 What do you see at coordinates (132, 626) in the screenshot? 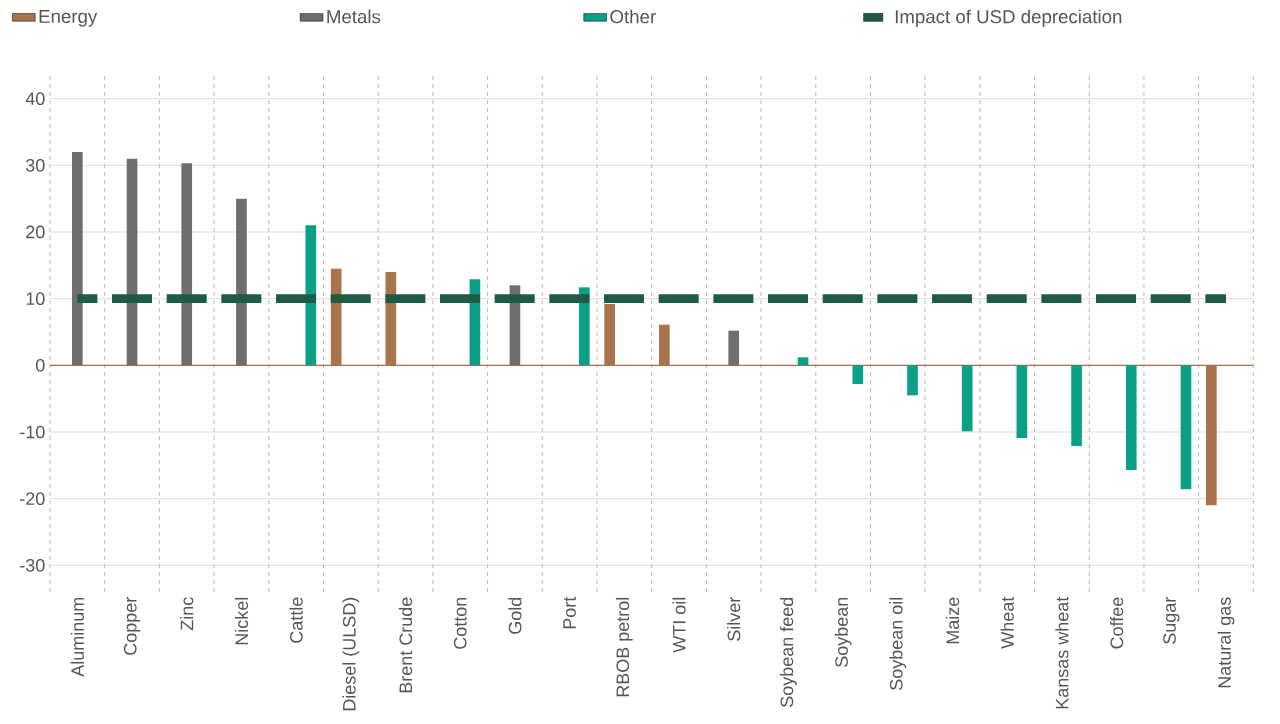
I see `x-tick-label: Copper` at bounding box center [132, 626].